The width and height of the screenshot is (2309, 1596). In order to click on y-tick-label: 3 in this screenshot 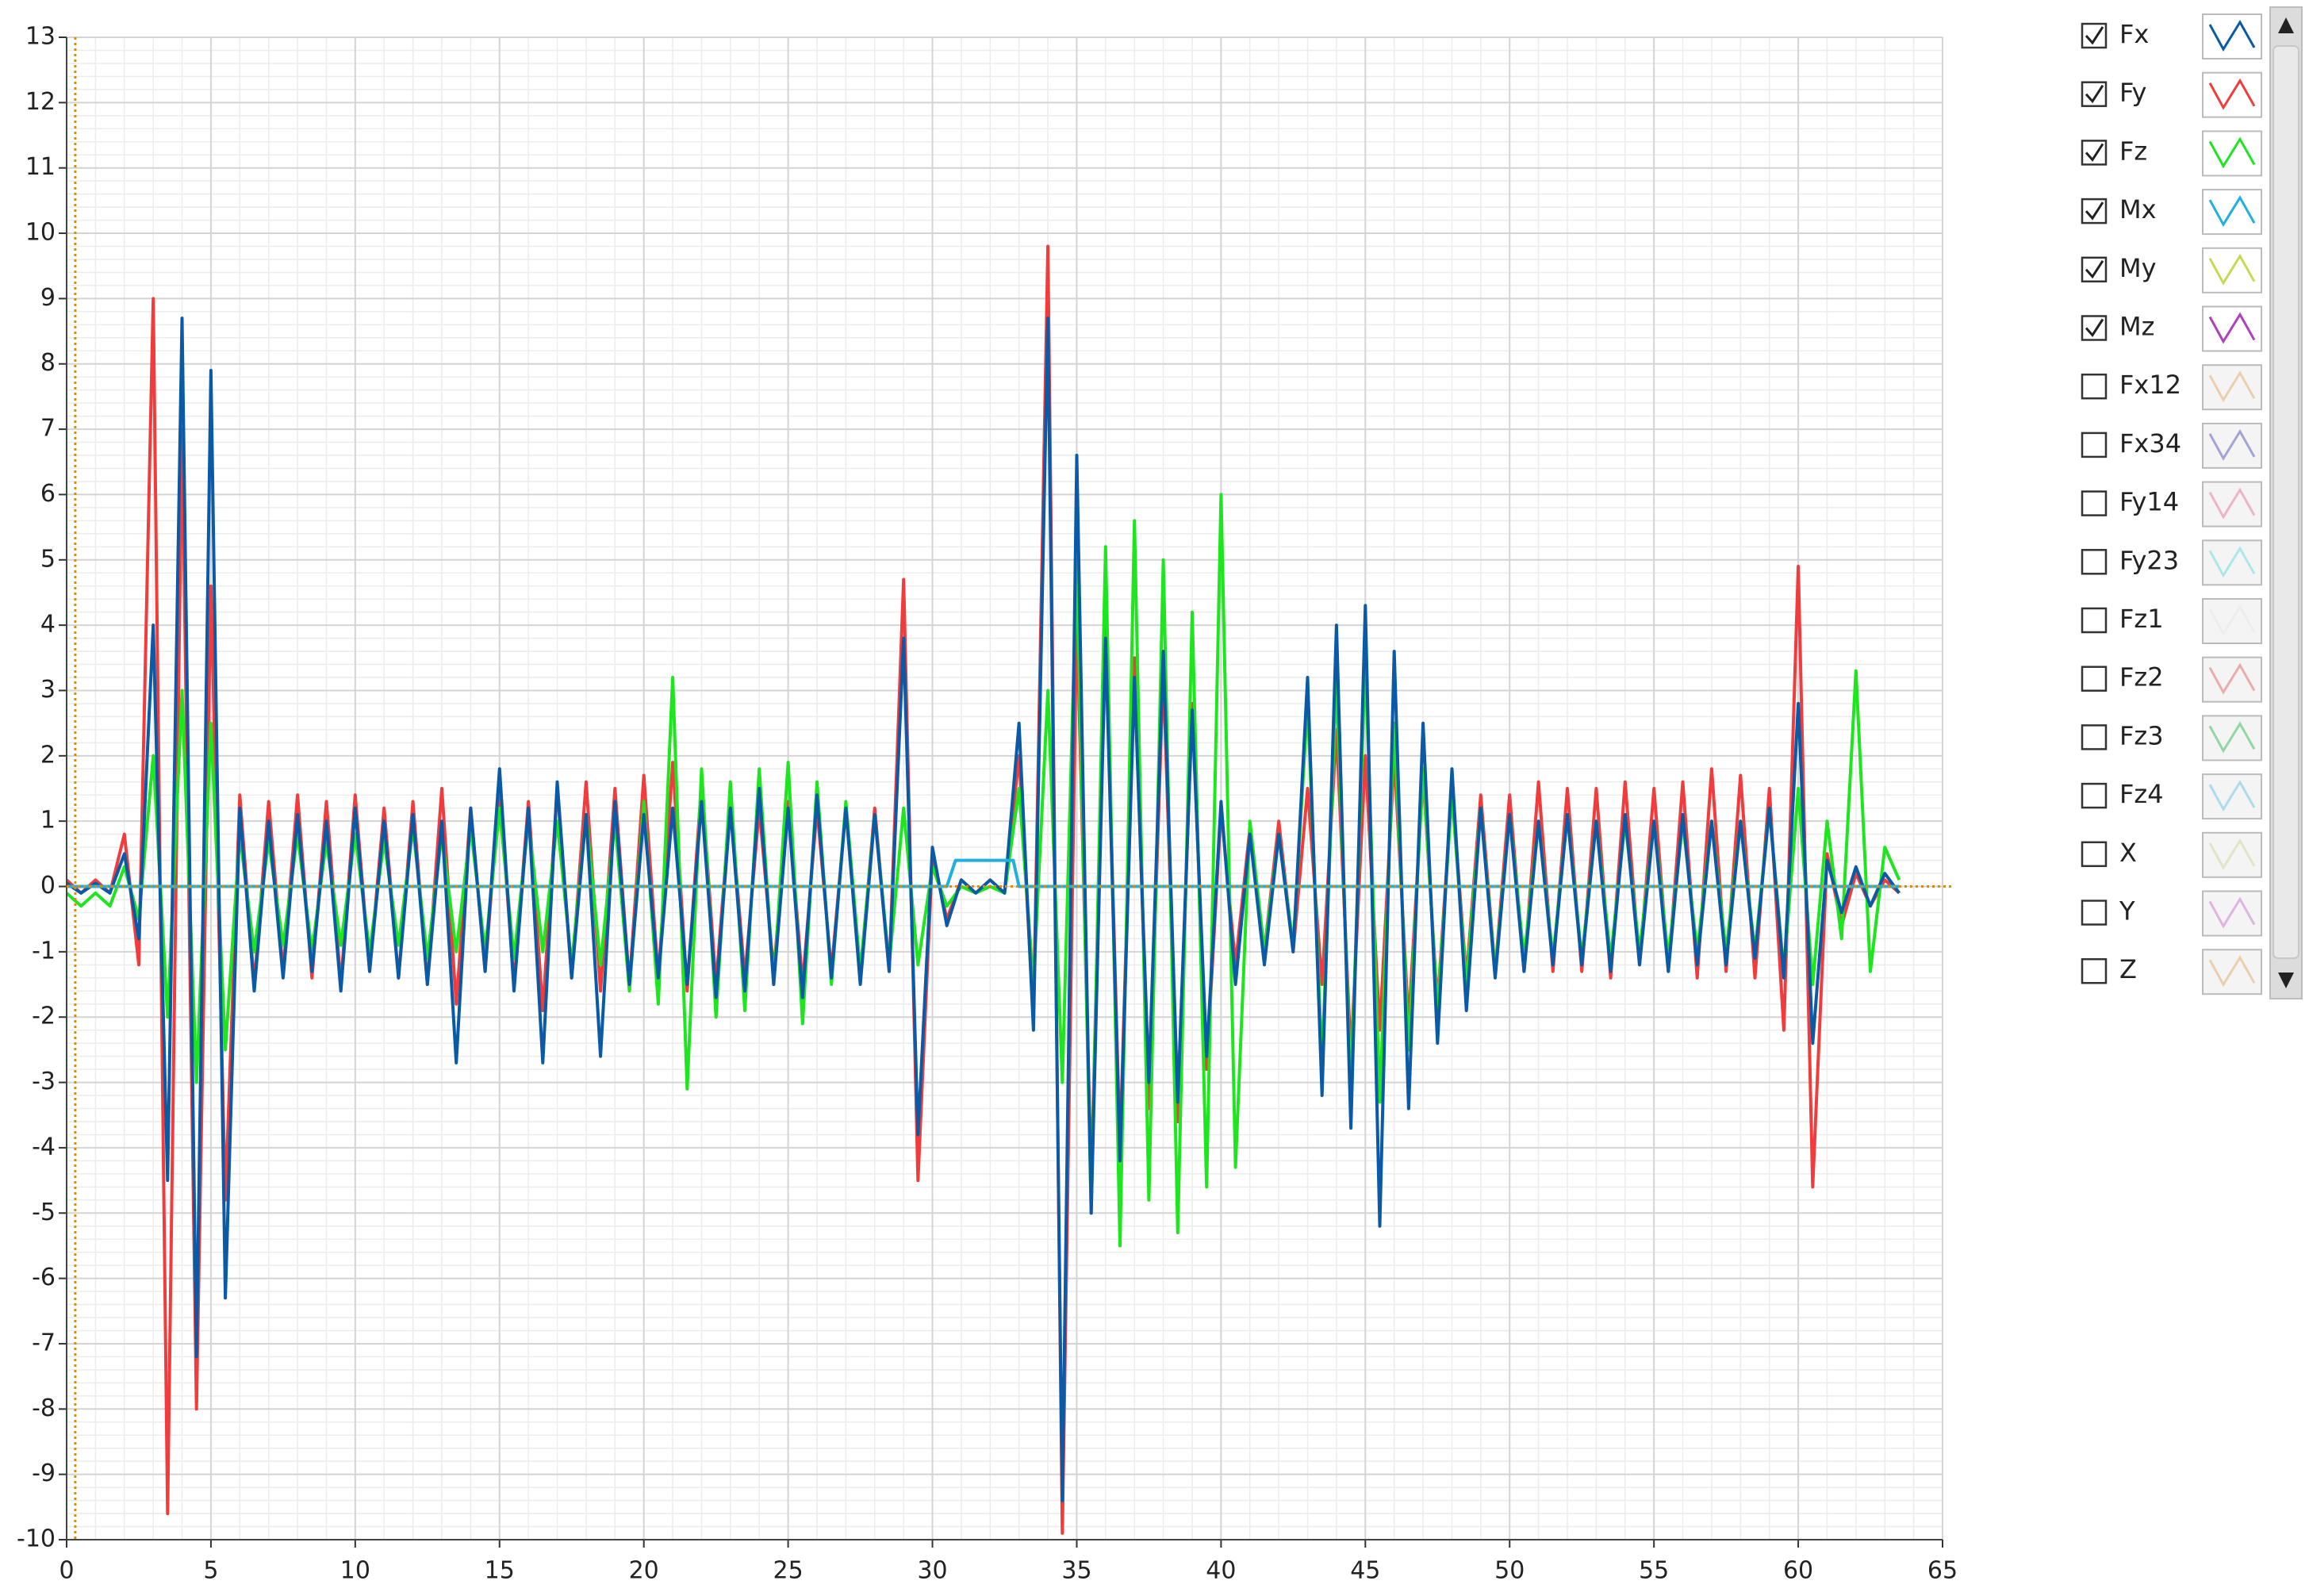, I will do `click(48, 690)`.